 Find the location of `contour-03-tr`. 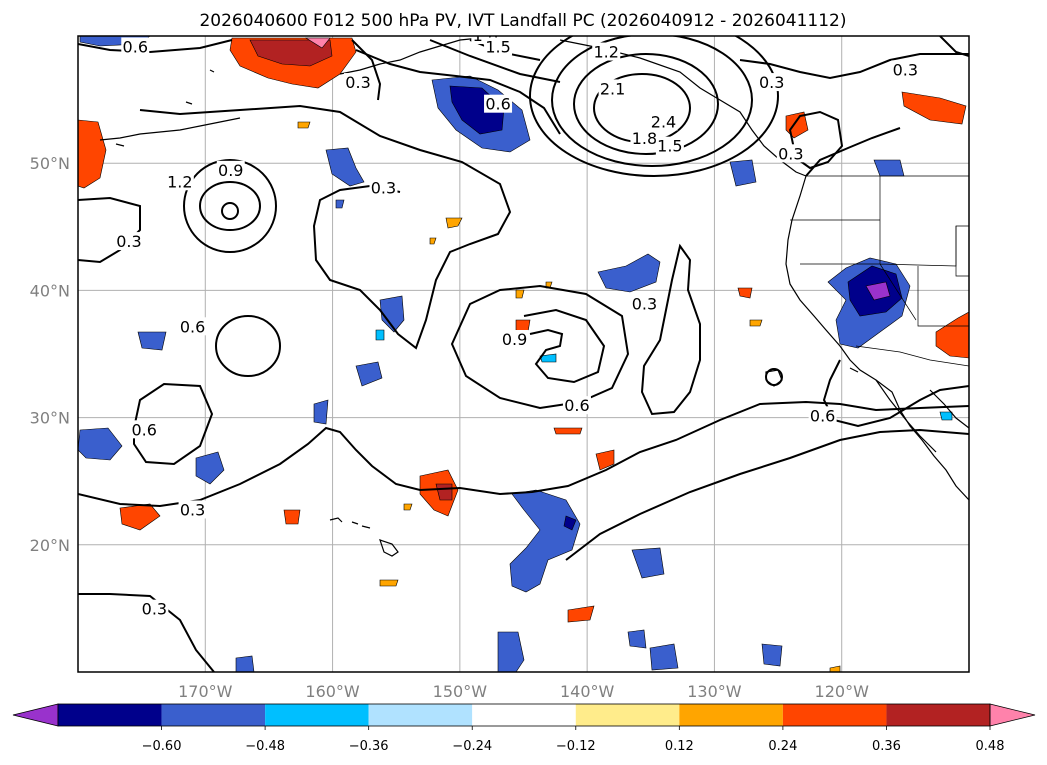

contour-03-tr is located at coordinates (854, 66).